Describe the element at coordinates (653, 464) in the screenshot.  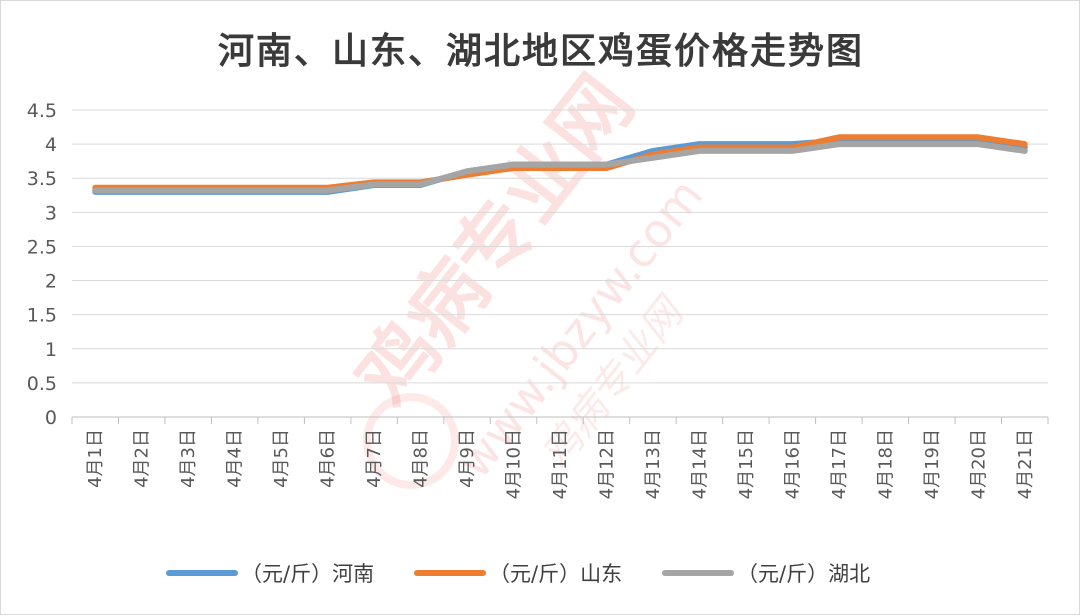
I see `x-tick-label: 4月13日` at that location.